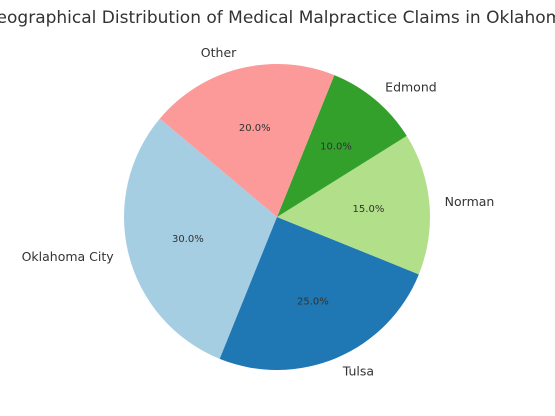 The image size is (555, 416). I want to click on slice-percent: 10.0%, so click(336, 147).